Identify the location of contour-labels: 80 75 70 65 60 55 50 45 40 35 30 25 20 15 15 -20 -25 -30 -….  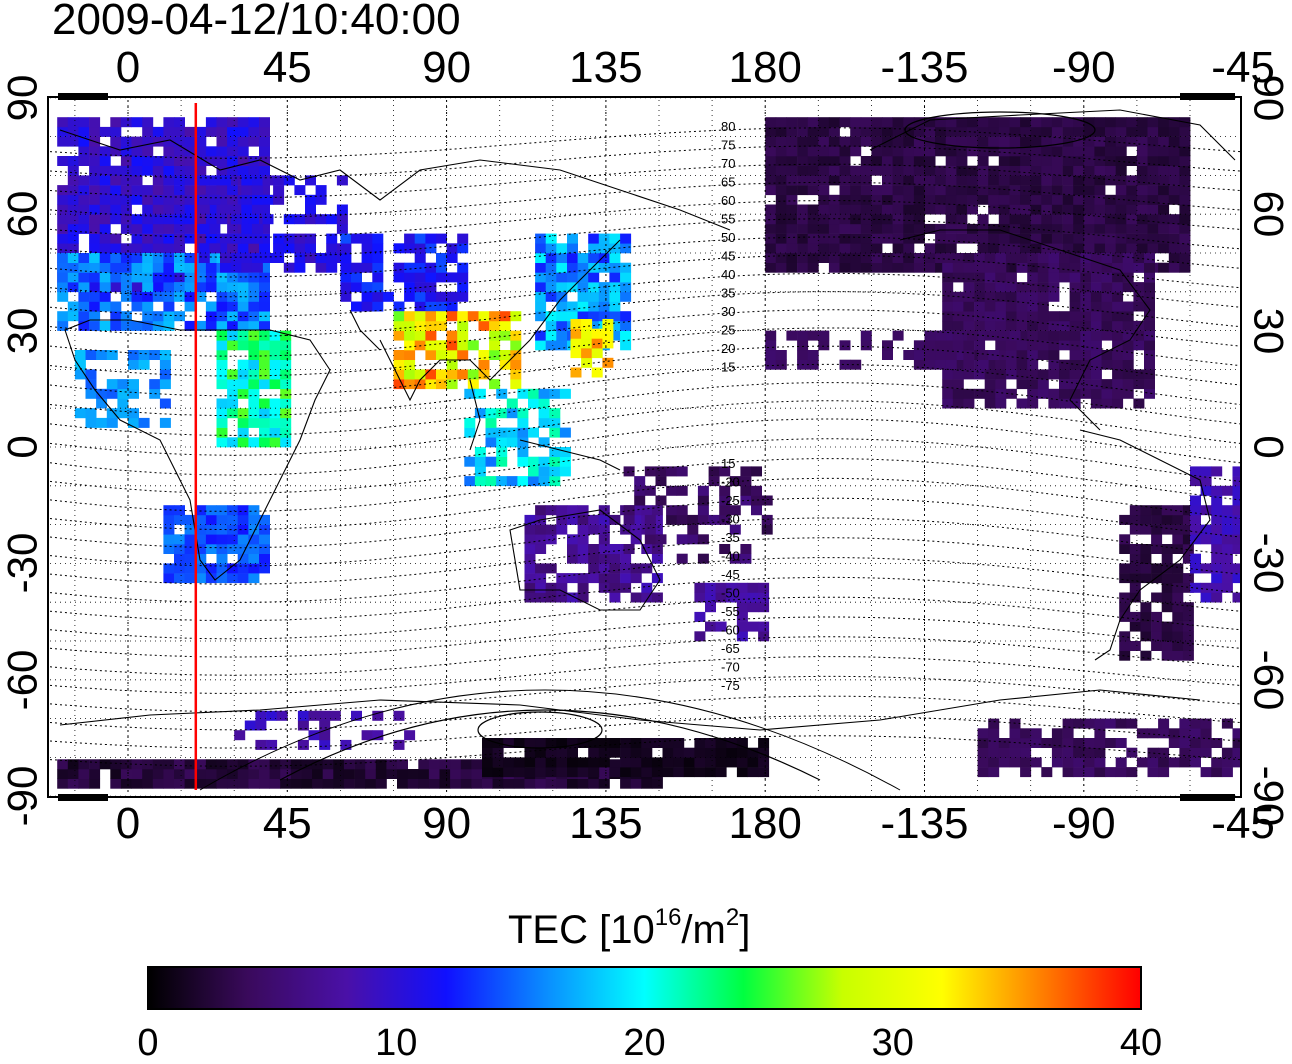
(730, 406).